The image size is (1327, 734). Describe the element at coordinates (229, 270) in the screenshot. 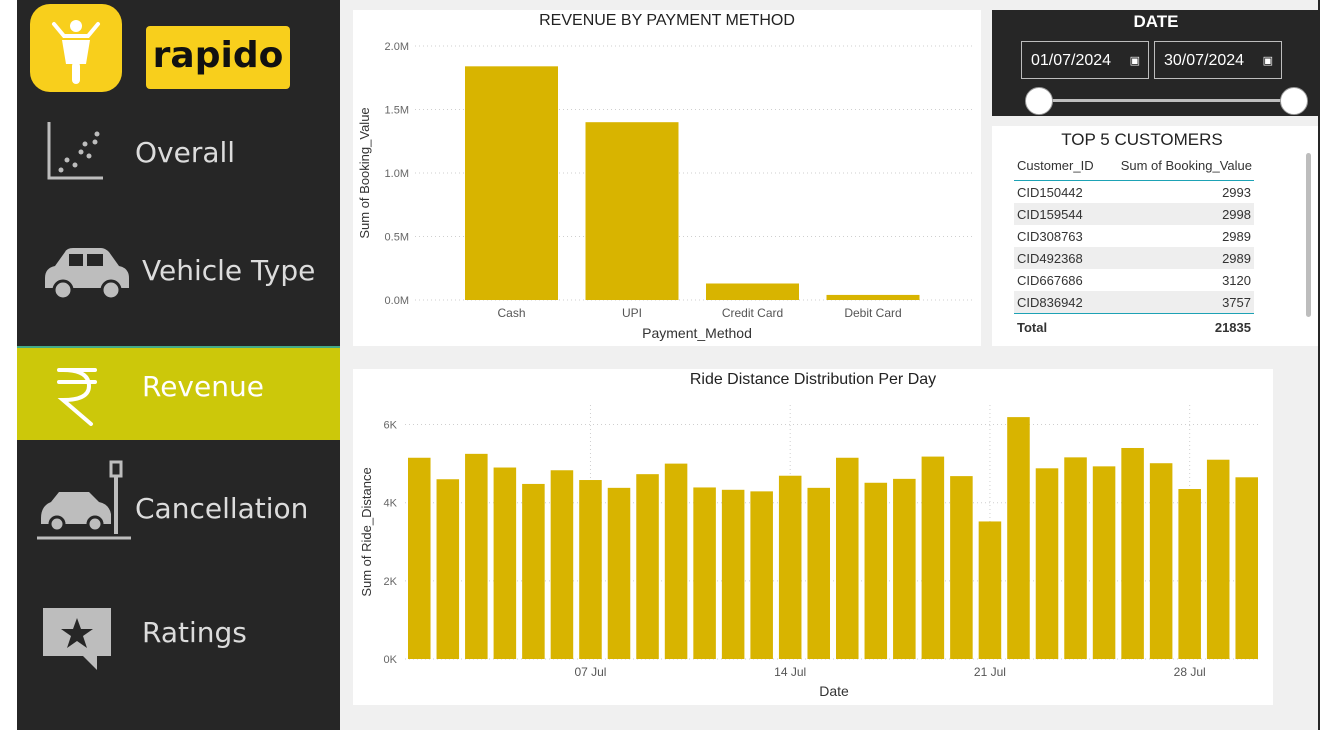

I see `nav-label-vehicle-type: Vehicle Type` at that location.